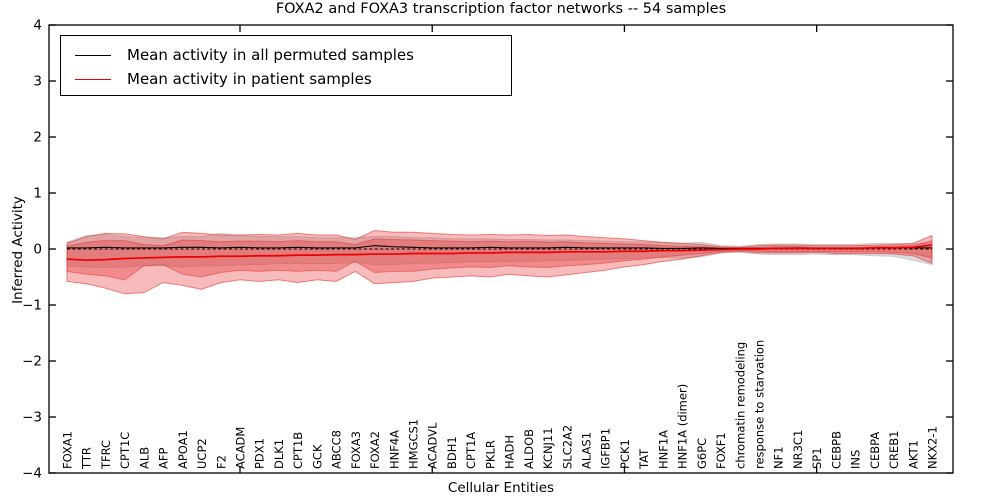 The width and height of the screenshot is (1000, 500). I want to click on legend-label: Mean activity in patient samples, so click(249, 79).